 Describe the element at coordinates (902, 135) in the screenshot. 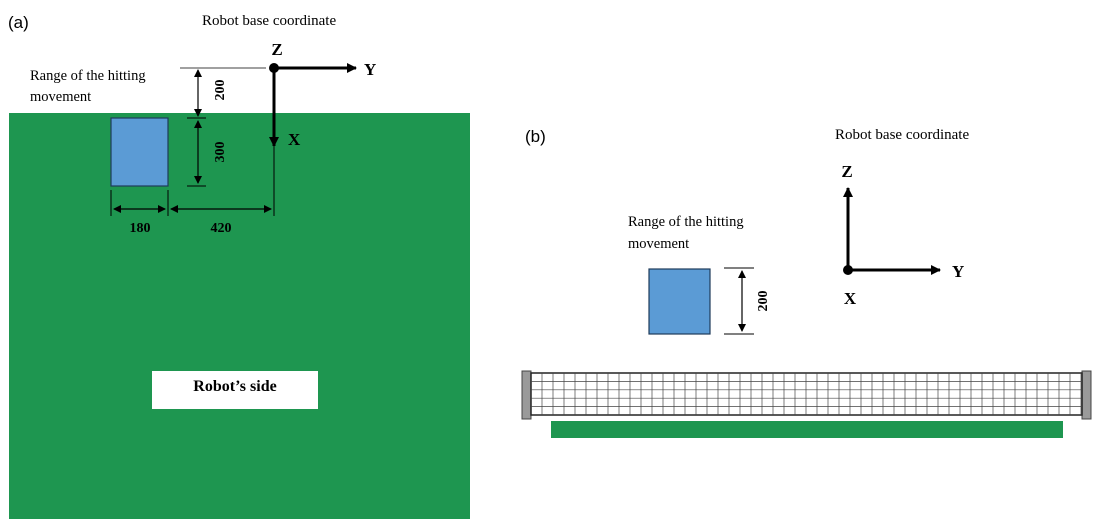

I see `panel-b-frame-title: Robot base coordinate` at that location.